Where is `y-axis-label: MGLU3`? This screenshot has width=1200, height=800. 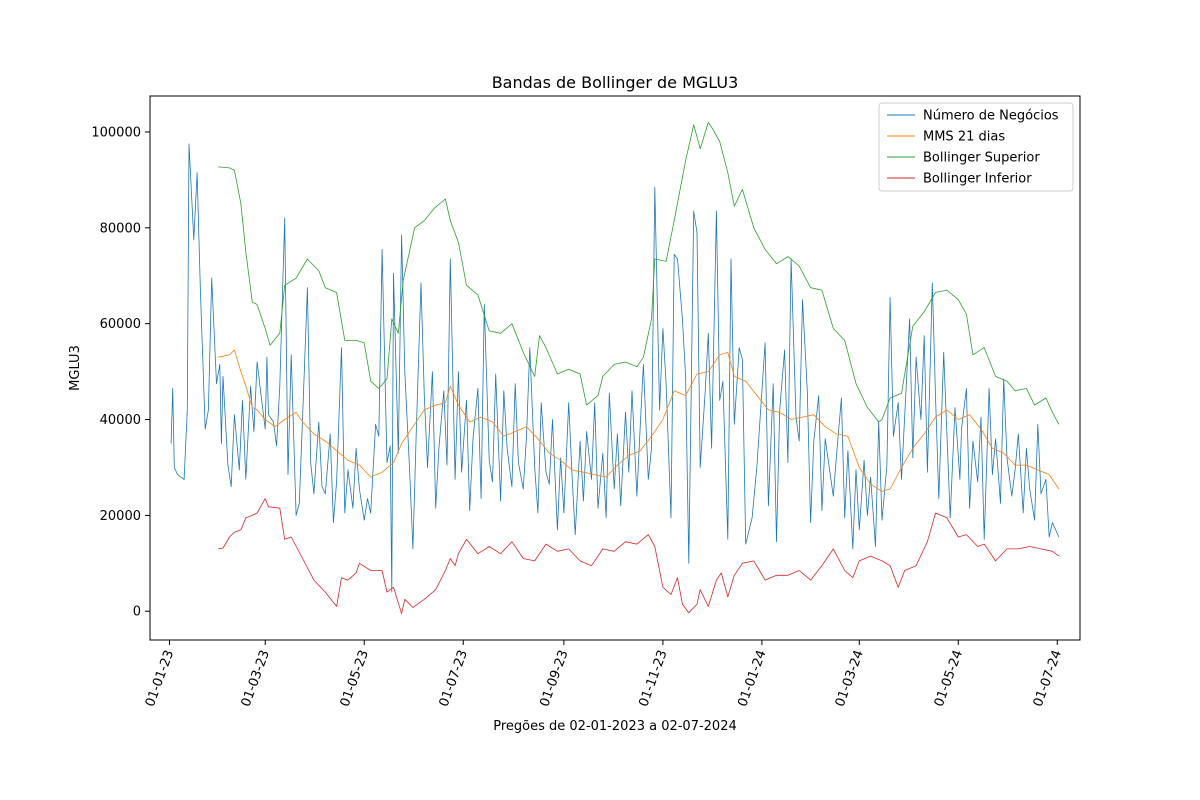
y-axis-label: MGLU3 is located at coordinates (75, 368).